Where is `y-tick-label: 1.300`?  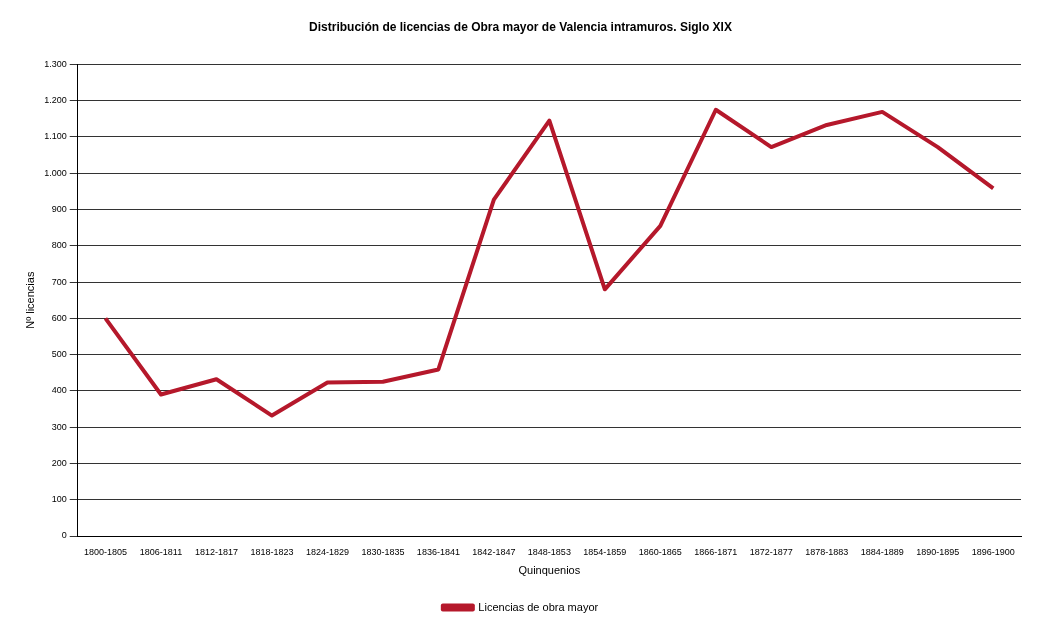
y-tick-label: 1.300 is located at coordinates (55, 63).